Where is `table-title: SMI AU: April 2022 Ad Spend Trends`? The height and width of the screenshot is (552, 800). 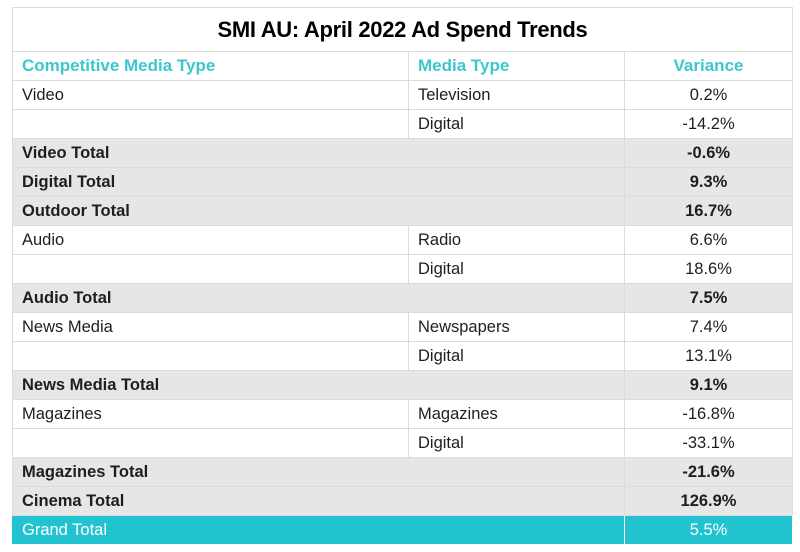
table-title: SMI AU: April 2022 Ad Spend Trends is located at coordinates (402, 29).